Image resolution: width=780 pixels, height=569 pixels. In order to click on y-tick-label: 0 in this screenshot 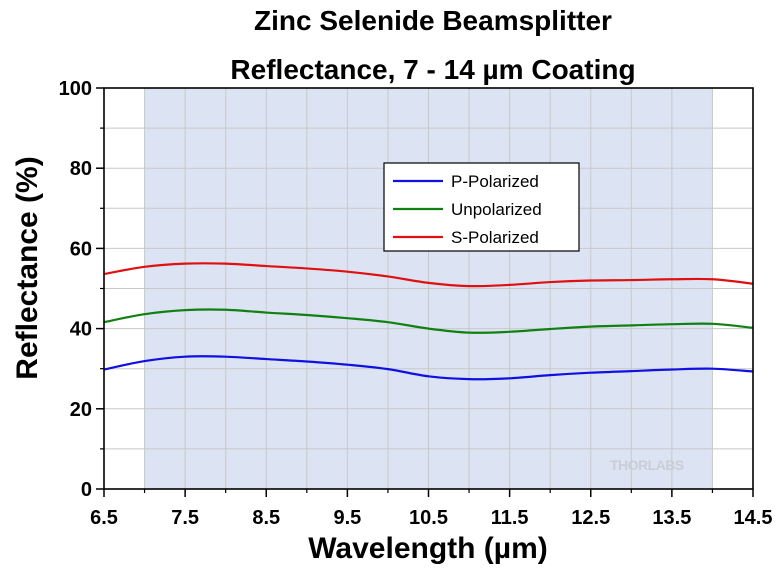, I will do `click(86, 490)`.